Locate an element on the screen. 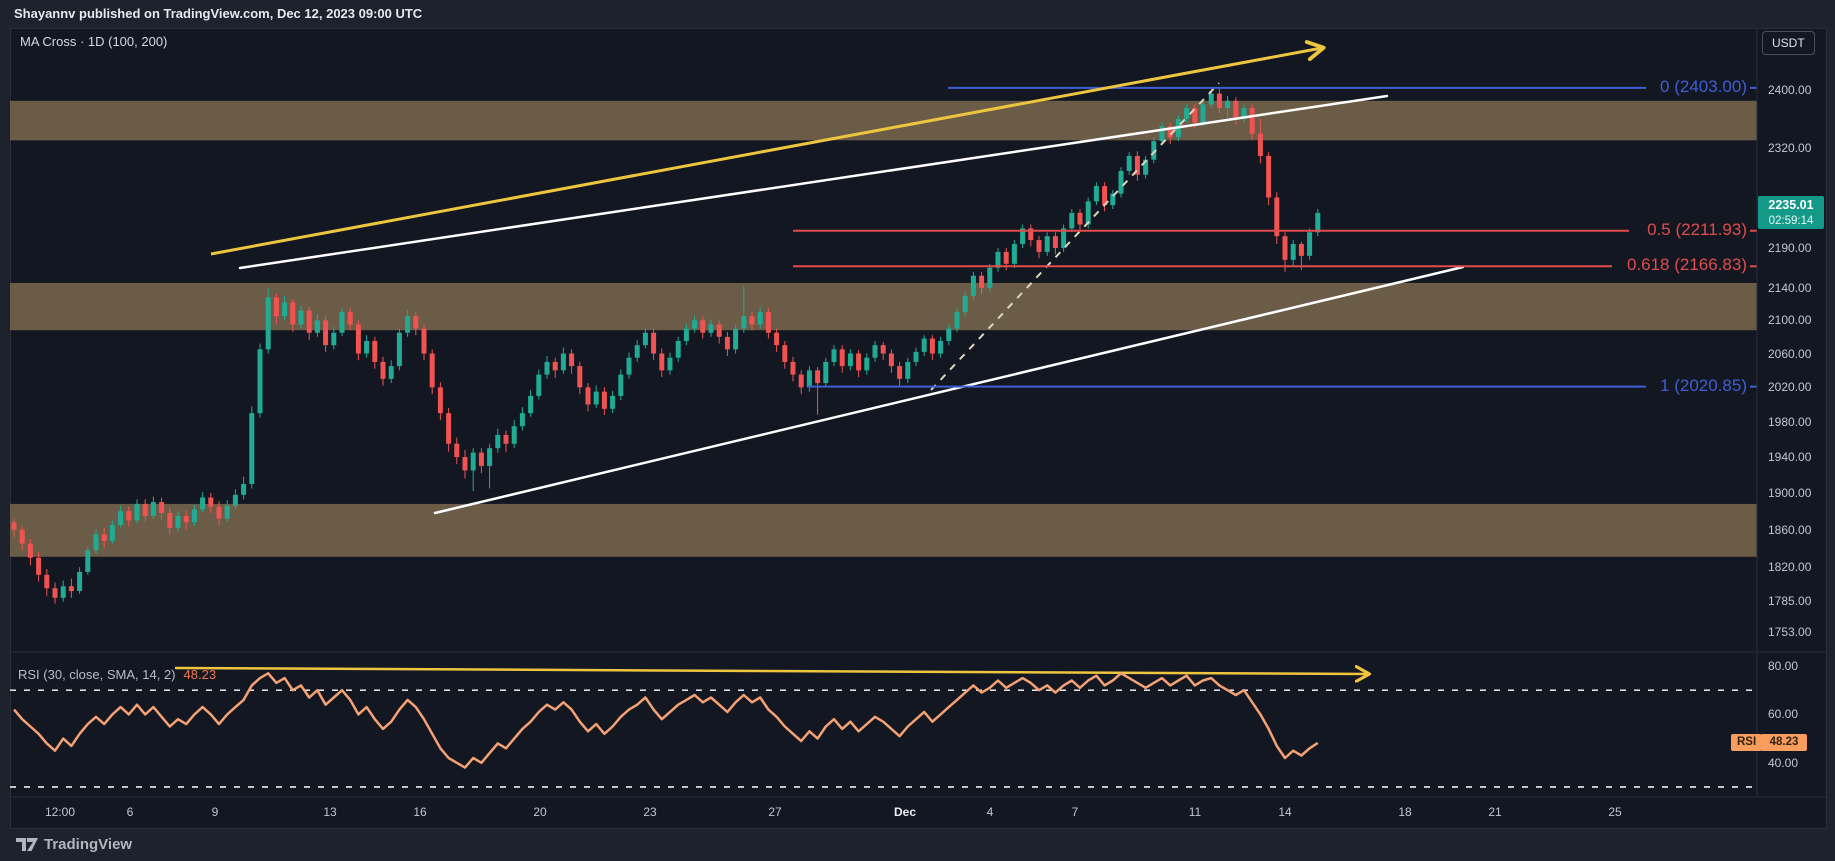 The image size is (1835, 861). price-axis-tick: 2100.00 is located at coordinates (1790, 320).